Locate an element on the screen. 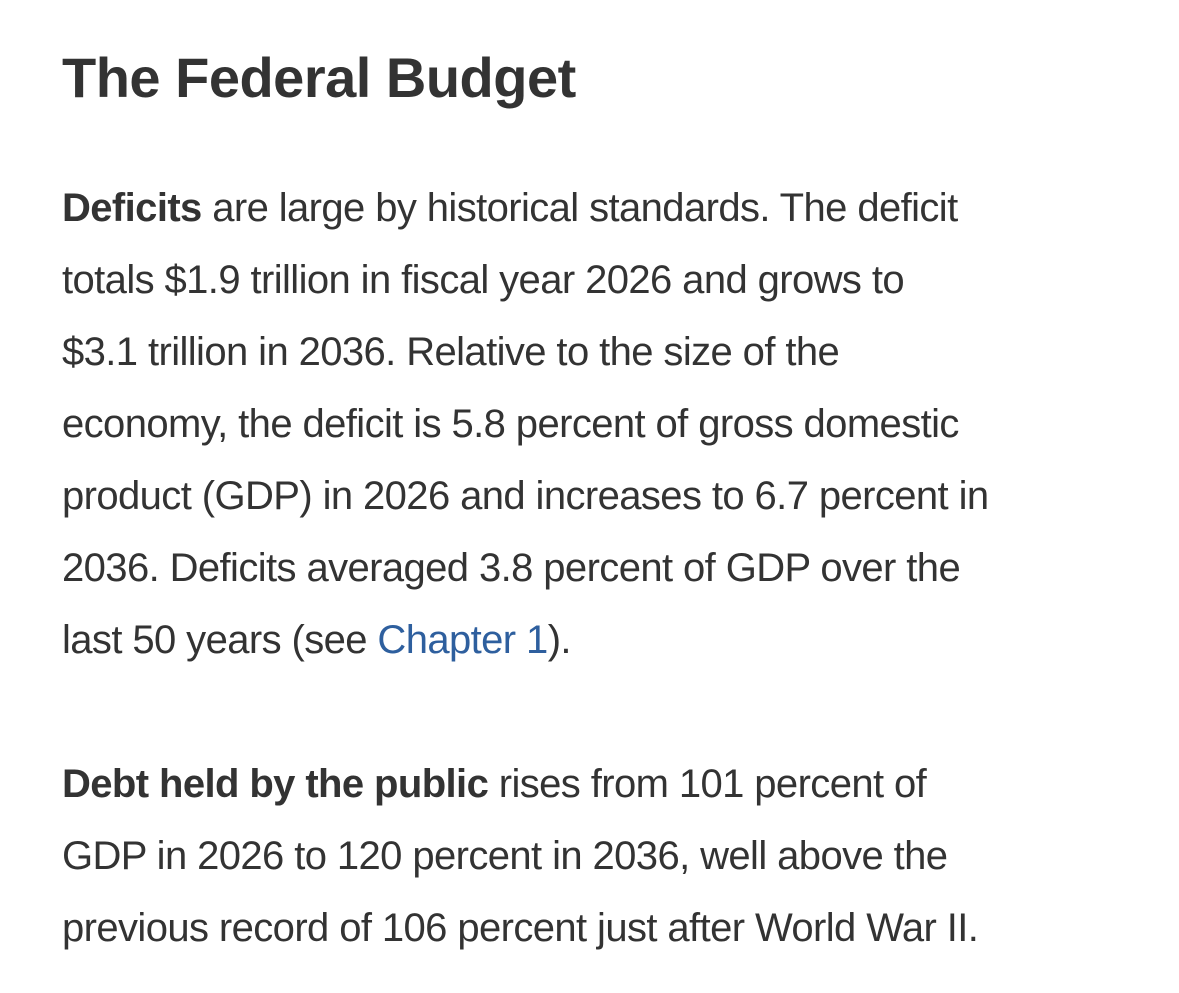  deficits-line-7-before: last 50 years (see is located at coordinates (220, 640).